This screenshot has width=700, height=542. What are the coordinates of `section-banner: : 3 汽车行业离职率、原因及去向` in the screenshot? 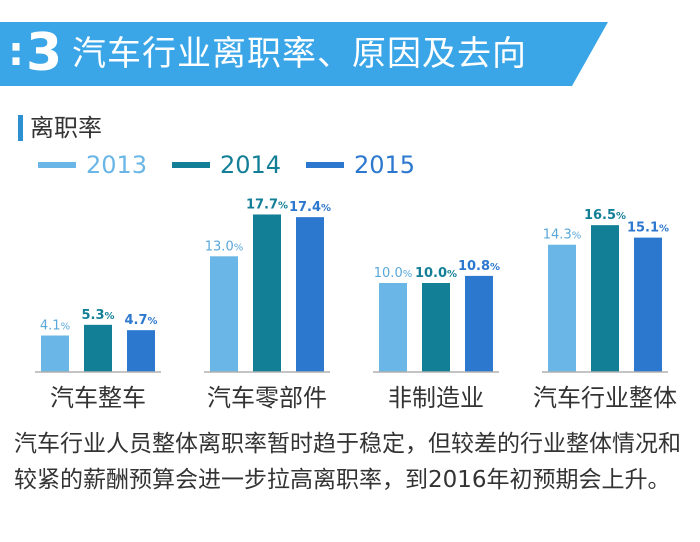 It's located at (350, 54).